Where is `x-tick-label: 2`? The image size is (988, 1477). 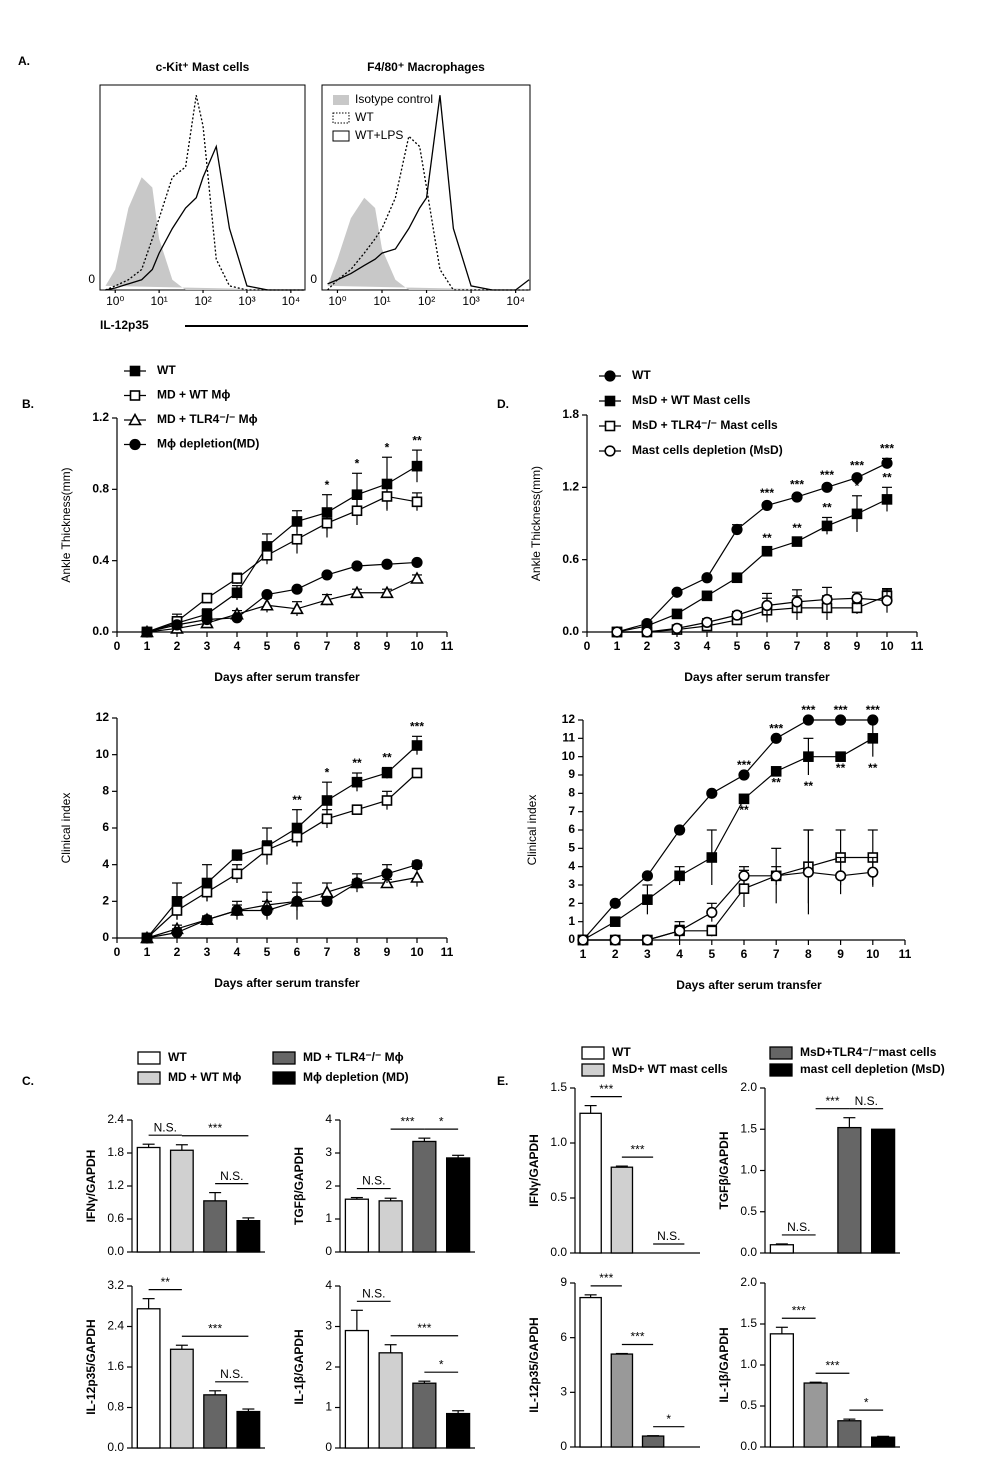
x-tick-label: 2 is located at coordinates (647, 646).